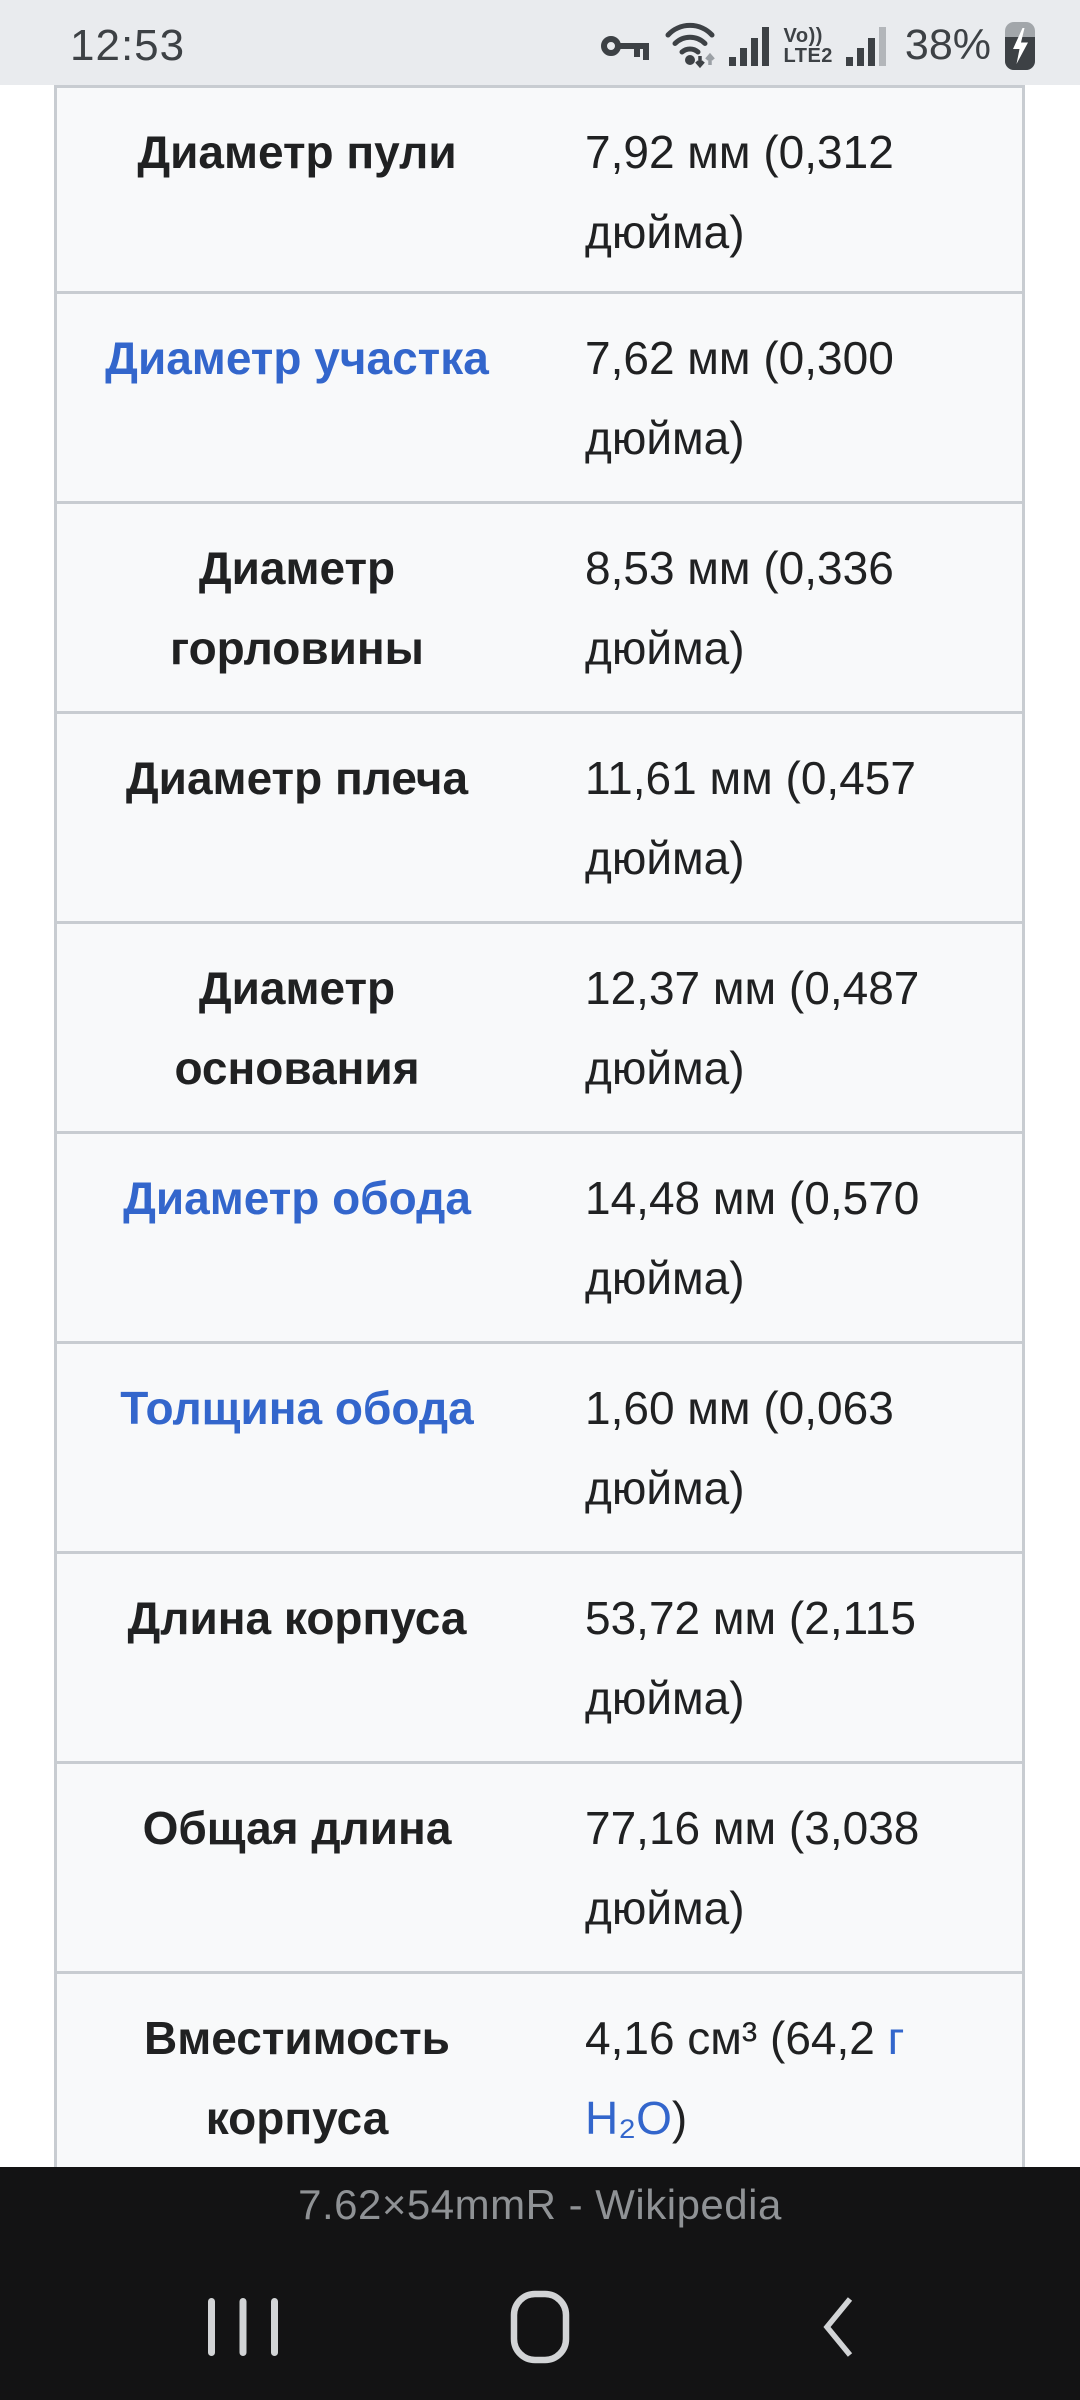 Image resolution: width=1080 pixels, height=2400 pixels. Describe the element at coordinates (539, 606) in the screenshot. I see `table-row: Диаметр горловины 8,53 мм (0,336 дюйма)` at that location.